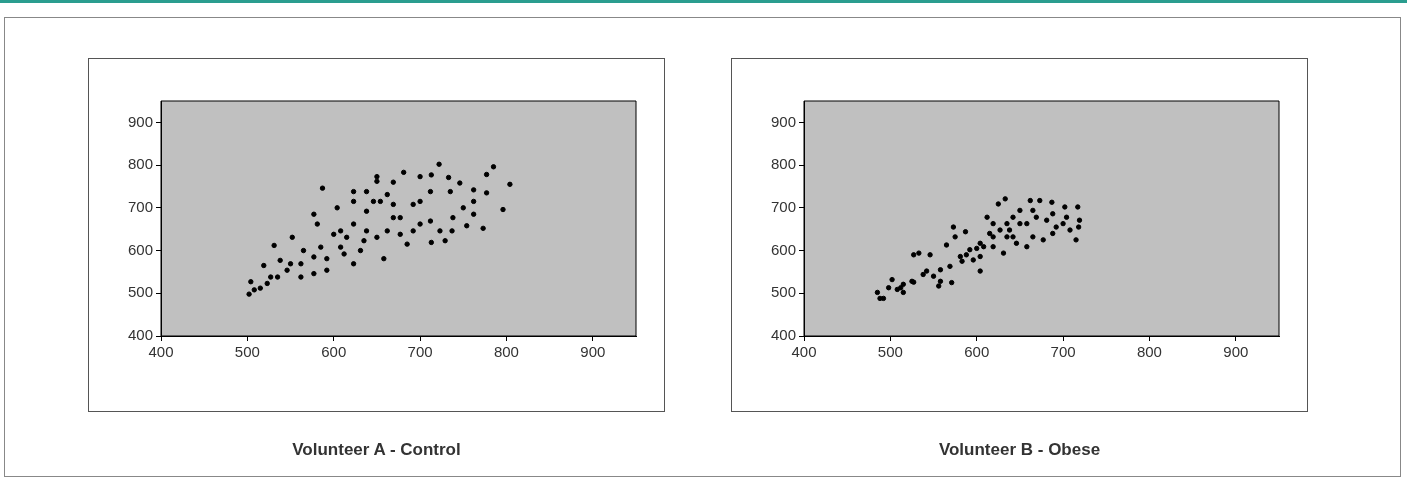 The image size is (1407, 484). I want to click on text: Volunteer A - Control, so click(376, 450).